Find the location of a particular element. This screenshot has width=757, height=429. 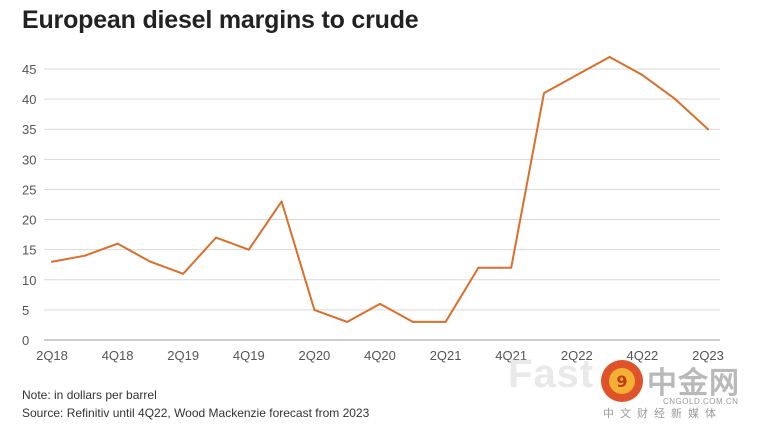

cngold-logo-tagline: 中文财经新媒体 is located at coordinates (662, 413).